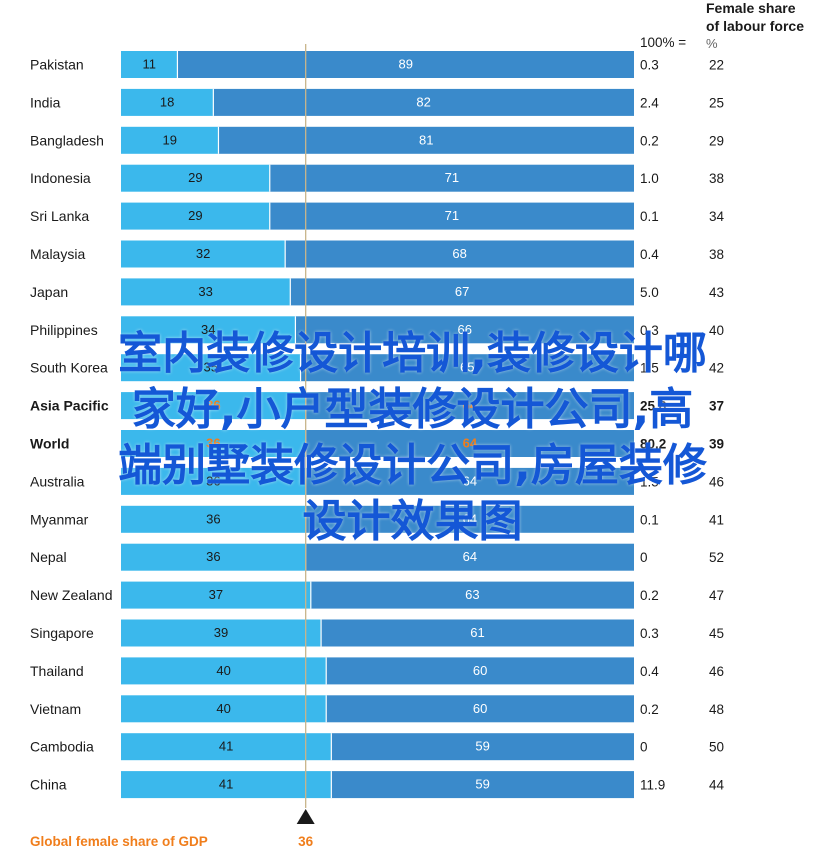  I want to click on bar-value-male: 66, so click(464, 329).